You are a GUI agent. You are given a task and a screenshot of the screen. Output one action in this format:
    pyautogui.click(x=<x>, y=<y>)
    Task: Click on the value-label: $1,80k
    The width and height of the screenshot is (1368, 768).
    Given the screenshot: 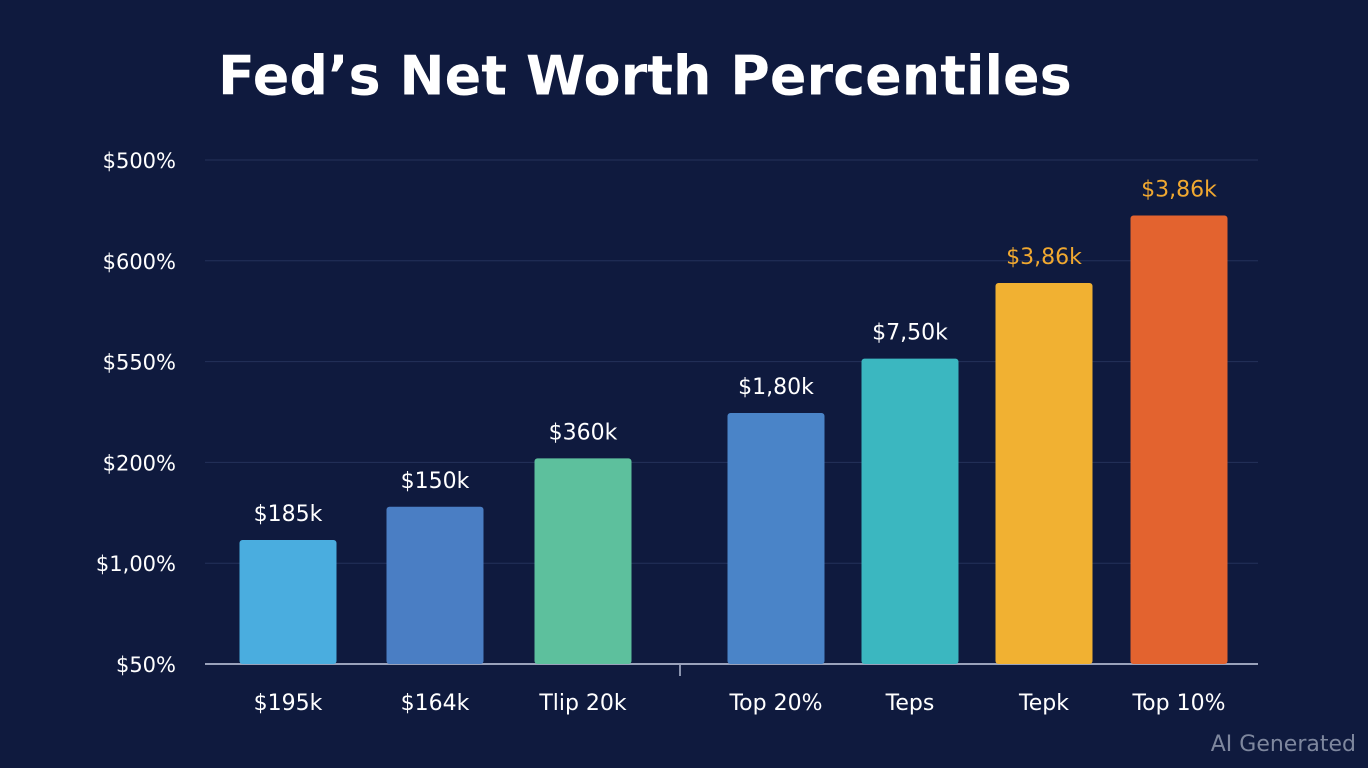 What is the action you would take?
    pyautogui.click(x=776, y=387)
    